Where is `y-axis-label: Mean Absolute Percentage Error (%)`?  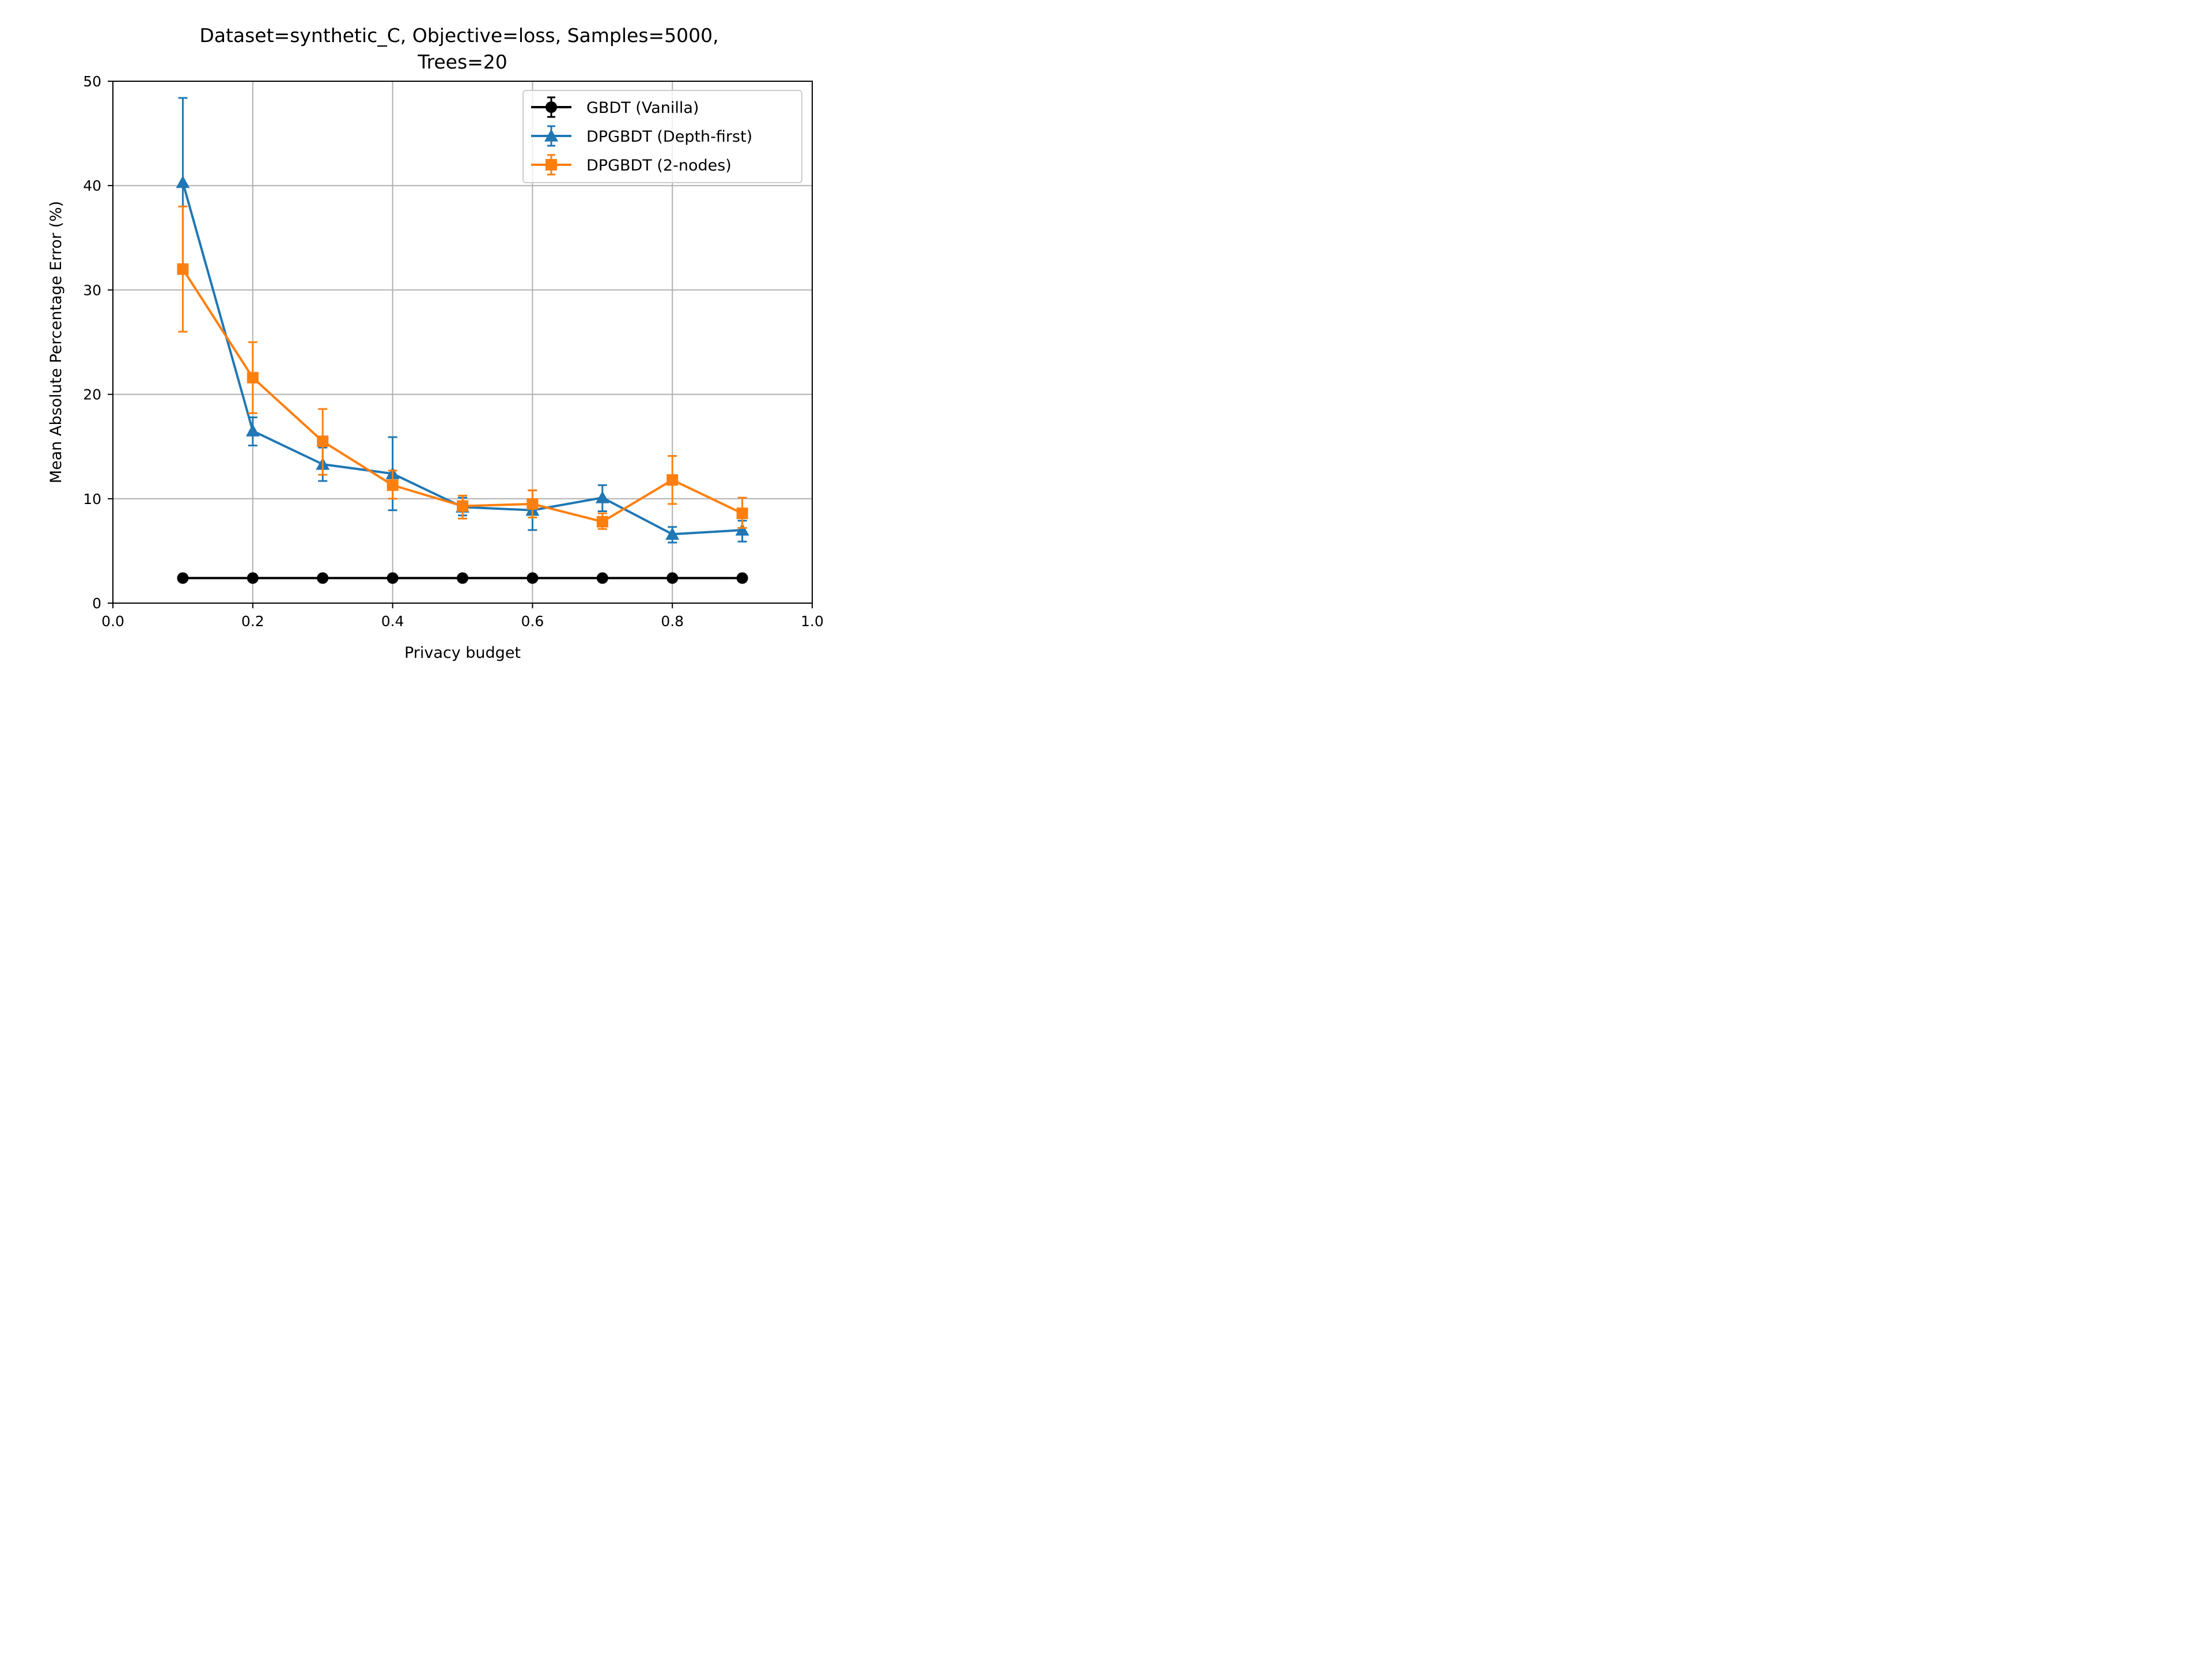
y-axis-label: Mean Absolute Percentage Error (%) is located at coordinates (56, 342).